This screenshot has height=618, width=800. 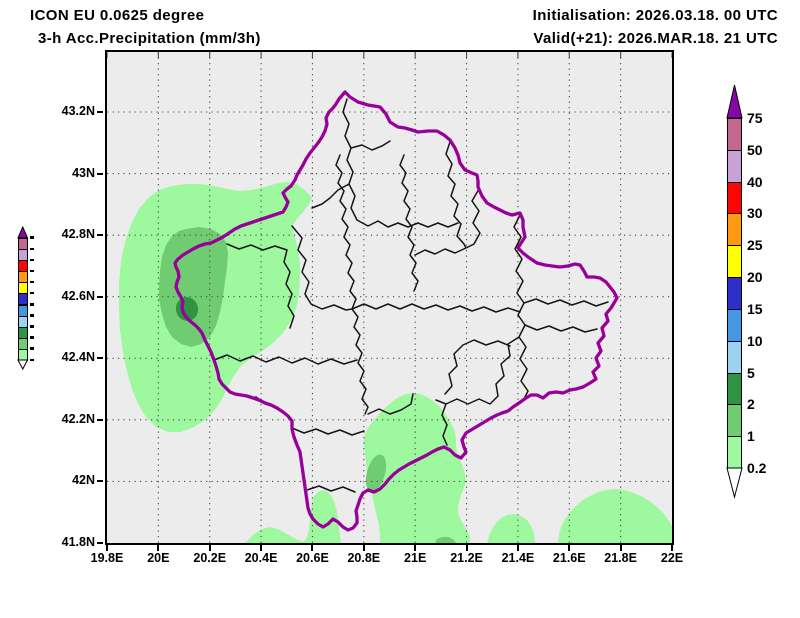 I want to click on precip-area-south-mid, so click(x=376, y=473).